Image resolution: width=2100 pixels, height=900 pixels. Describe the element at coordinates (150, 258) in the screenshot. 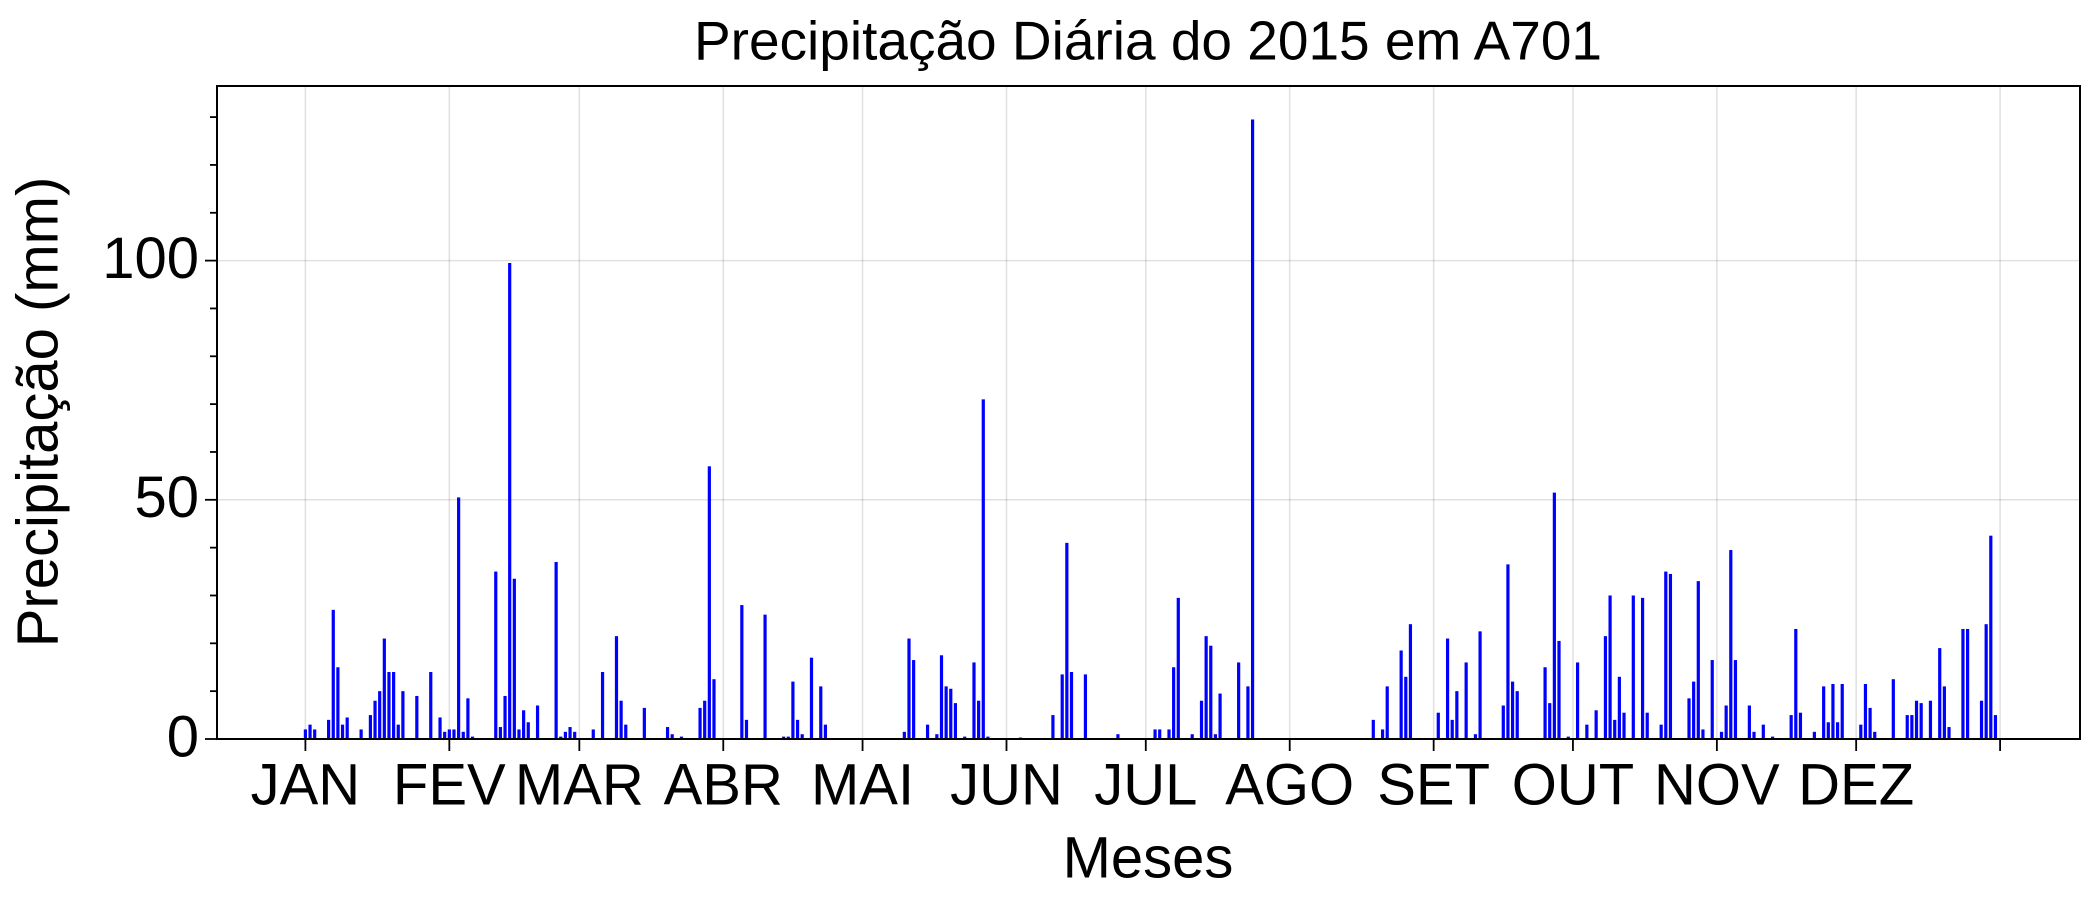

I see `y-tick-label: 100` at that location.